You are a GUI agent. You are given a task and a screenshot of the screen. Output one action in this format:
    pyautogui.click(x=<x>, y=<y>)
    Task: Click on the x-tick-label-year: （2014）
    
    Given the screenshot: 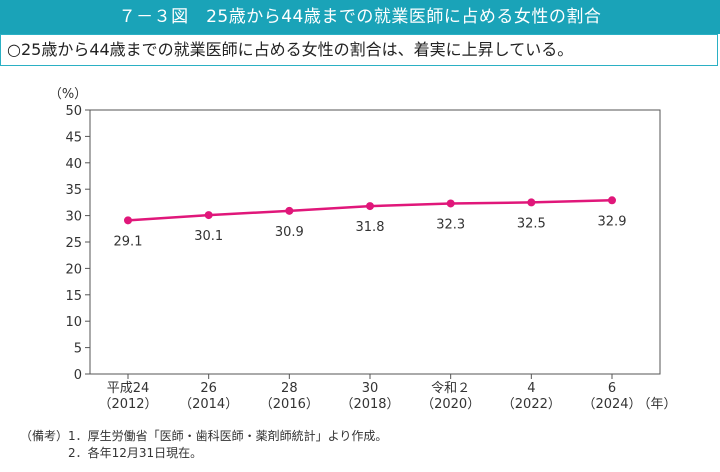 What is the action you would take?
    pyautogui.click(x=208, y=404)
    